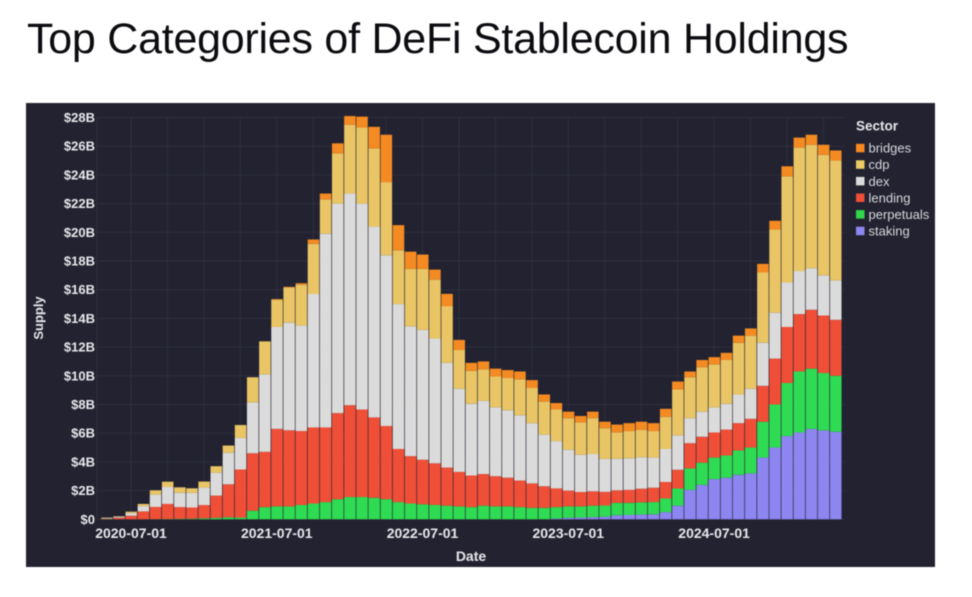 This screenshot has width=972, height=597. I want to click on svg-text: $2B, so click(83, 490).